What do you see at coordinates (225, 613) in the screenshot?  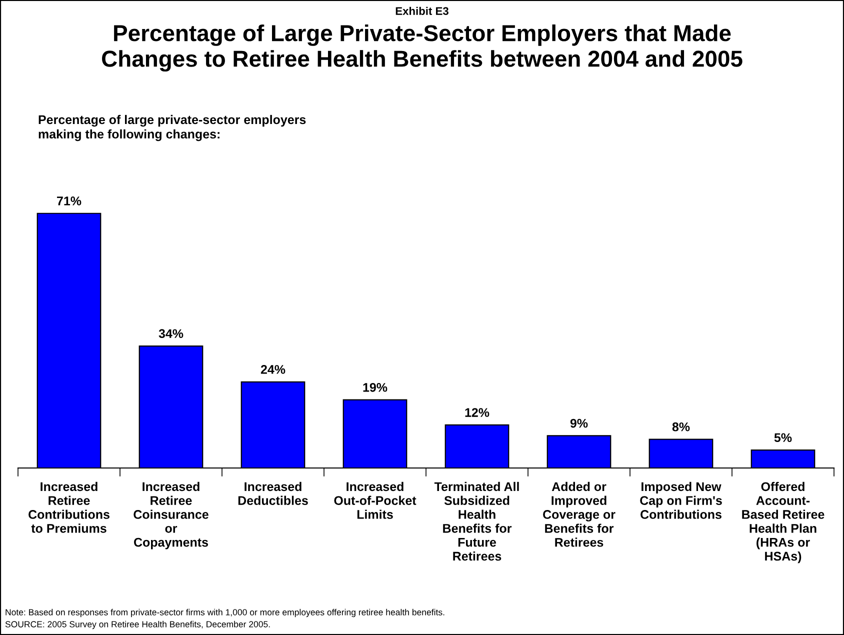 I see `text: Note: Based on responses from private-sector firms with 1,000 or more employees offering retiree health benefits.` at bounding box center [225, 613].